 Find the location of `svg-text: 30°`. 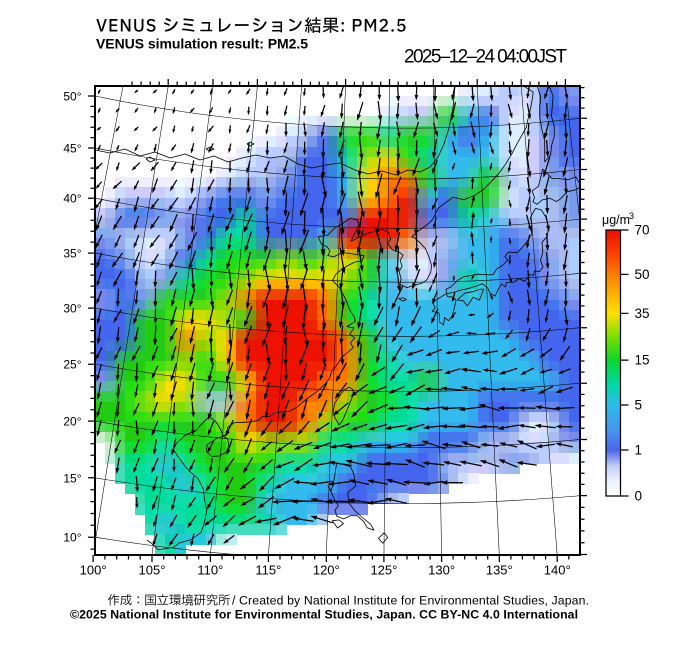

svg-text: 30° is located at coordinates (72, 309).